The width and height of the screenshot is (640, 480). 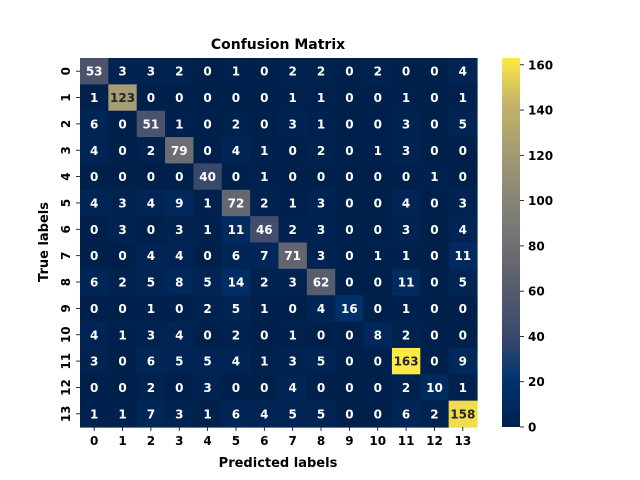 What do you see at coordinates (377, 441) in the screenshot?
I see `x-tick-label: 10` at bounding box center [377, 441].